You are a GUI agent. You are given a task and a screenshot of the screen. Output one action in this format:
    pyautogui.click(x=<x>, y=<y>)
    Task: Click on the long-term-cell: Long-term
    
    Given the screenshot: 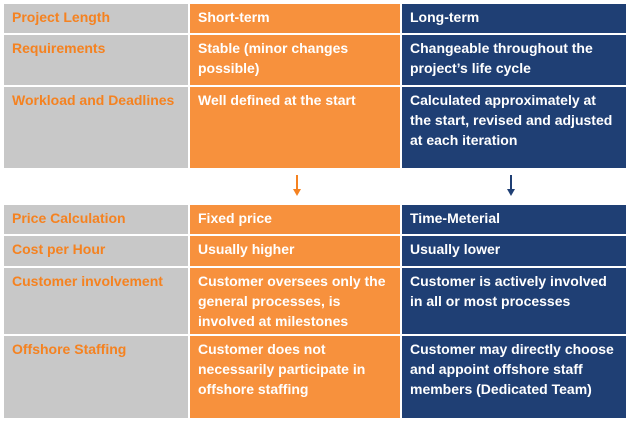 What is the action you would take?
    pyautogui.click(x=514, y=18)
    